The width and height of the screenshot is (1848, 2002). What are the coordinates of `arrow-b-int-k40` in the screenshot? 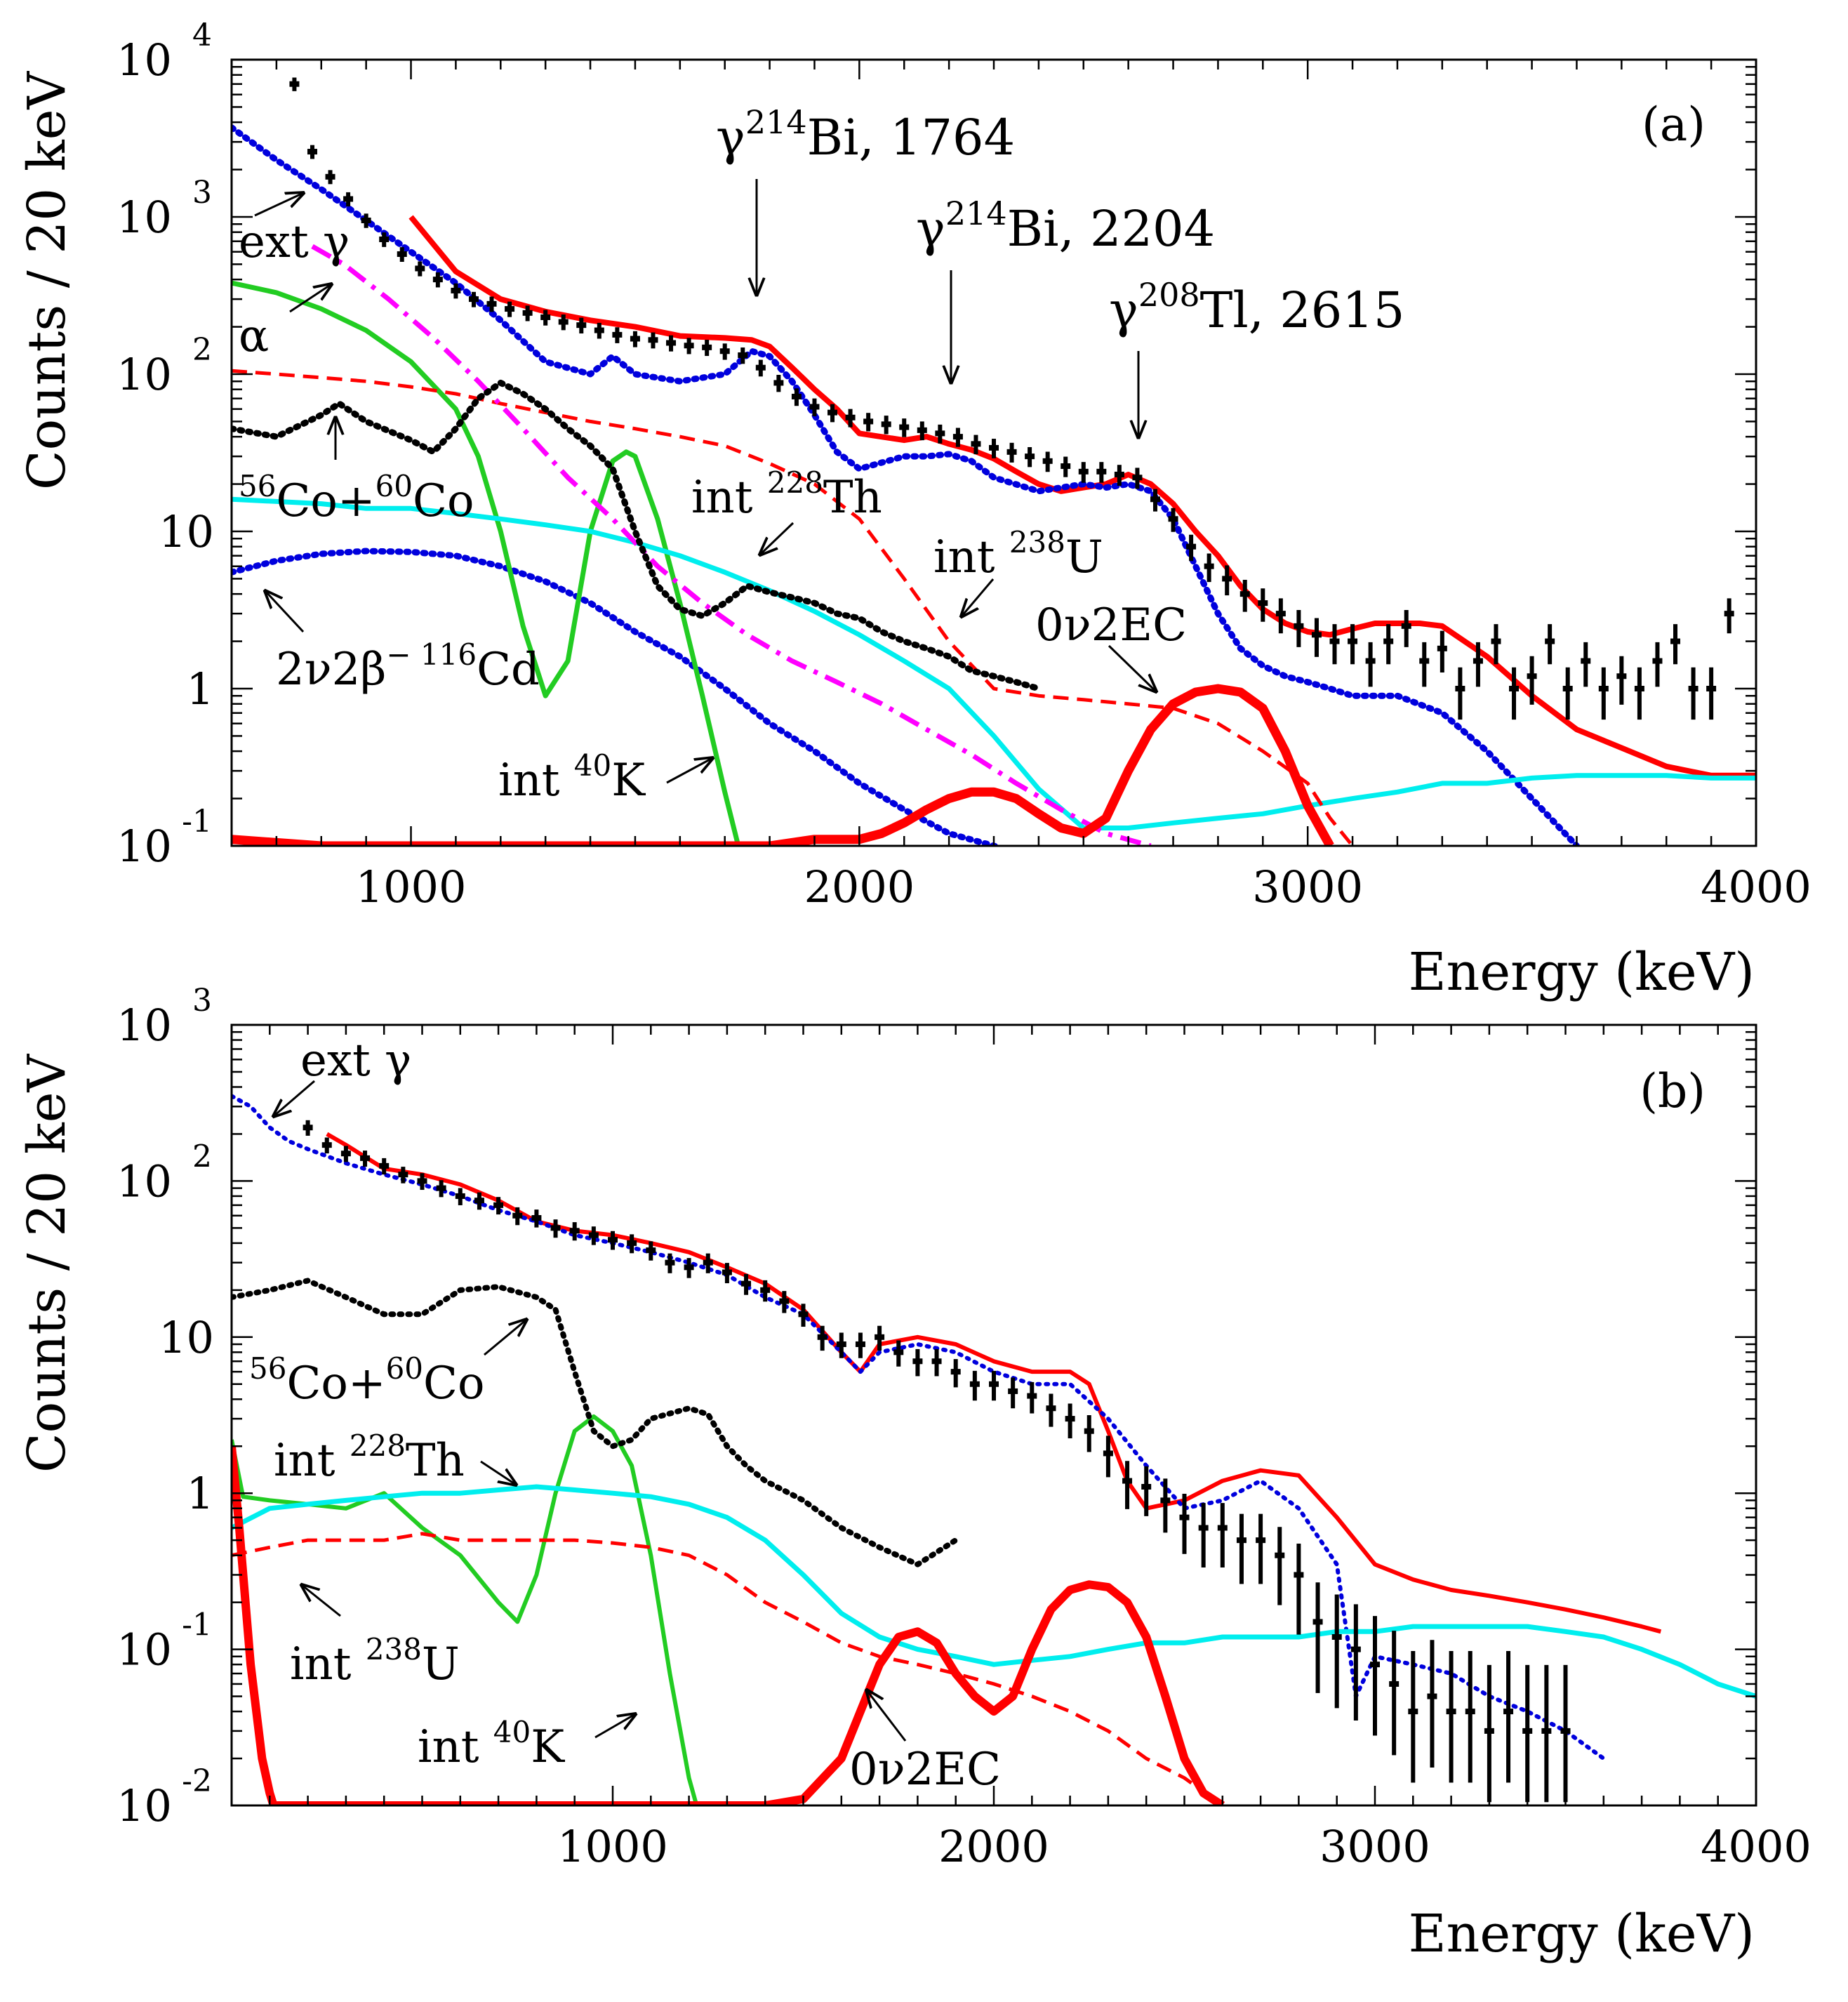 It's located at (614, 1726).